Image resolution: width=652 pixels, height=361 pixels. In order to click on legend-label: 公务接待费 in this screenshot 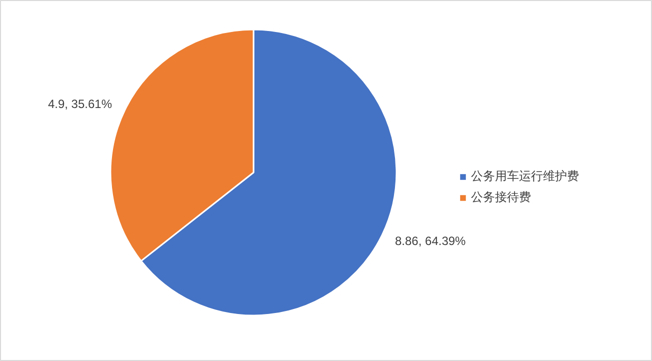, I will do `click(501, 197)`.